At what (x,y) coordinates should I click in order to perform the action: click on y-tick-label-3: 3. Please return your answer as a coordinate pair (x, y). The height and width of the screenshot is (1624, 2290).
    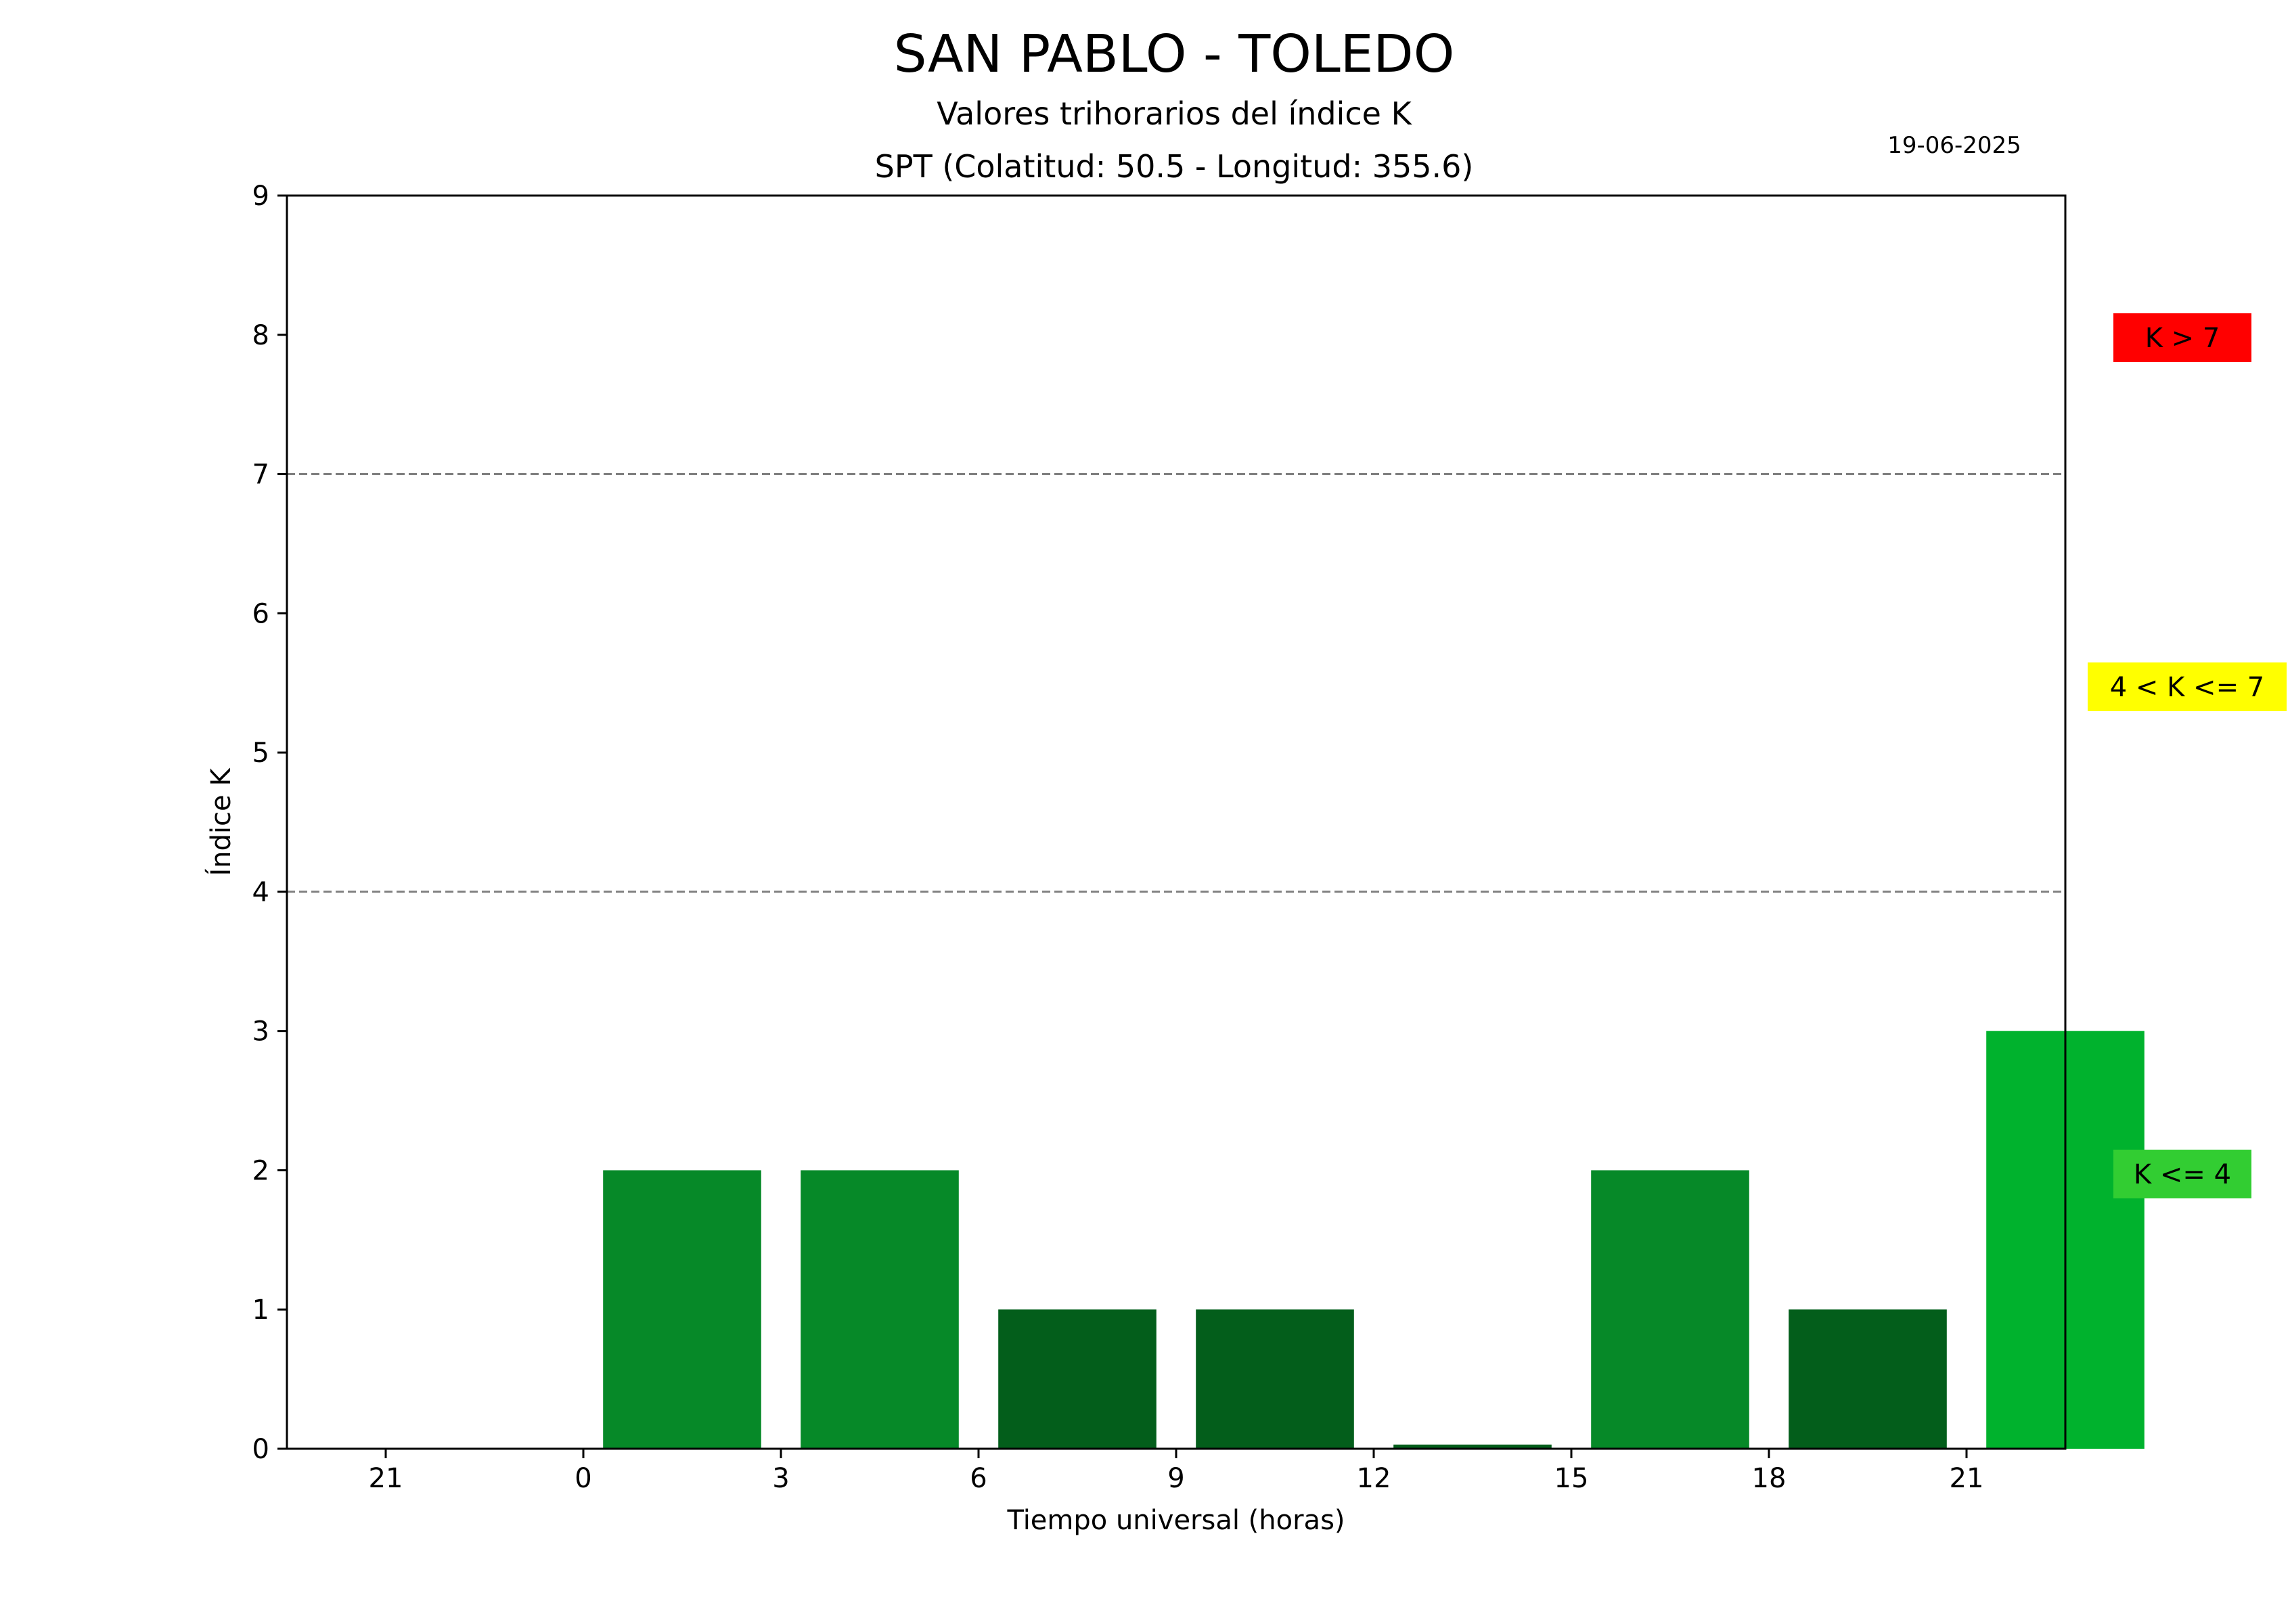
    Looking at the image, I should click on (260, 1031).